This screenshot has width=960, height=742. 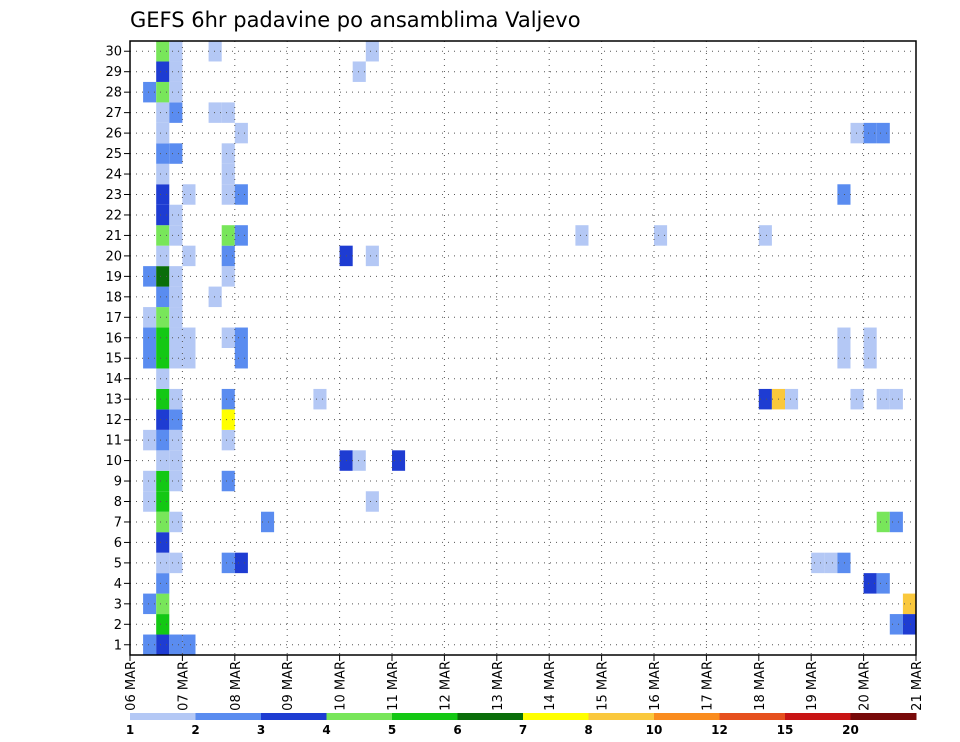 I want to click on x-tick-label: 20 MAR, so click(x=865, y=686).